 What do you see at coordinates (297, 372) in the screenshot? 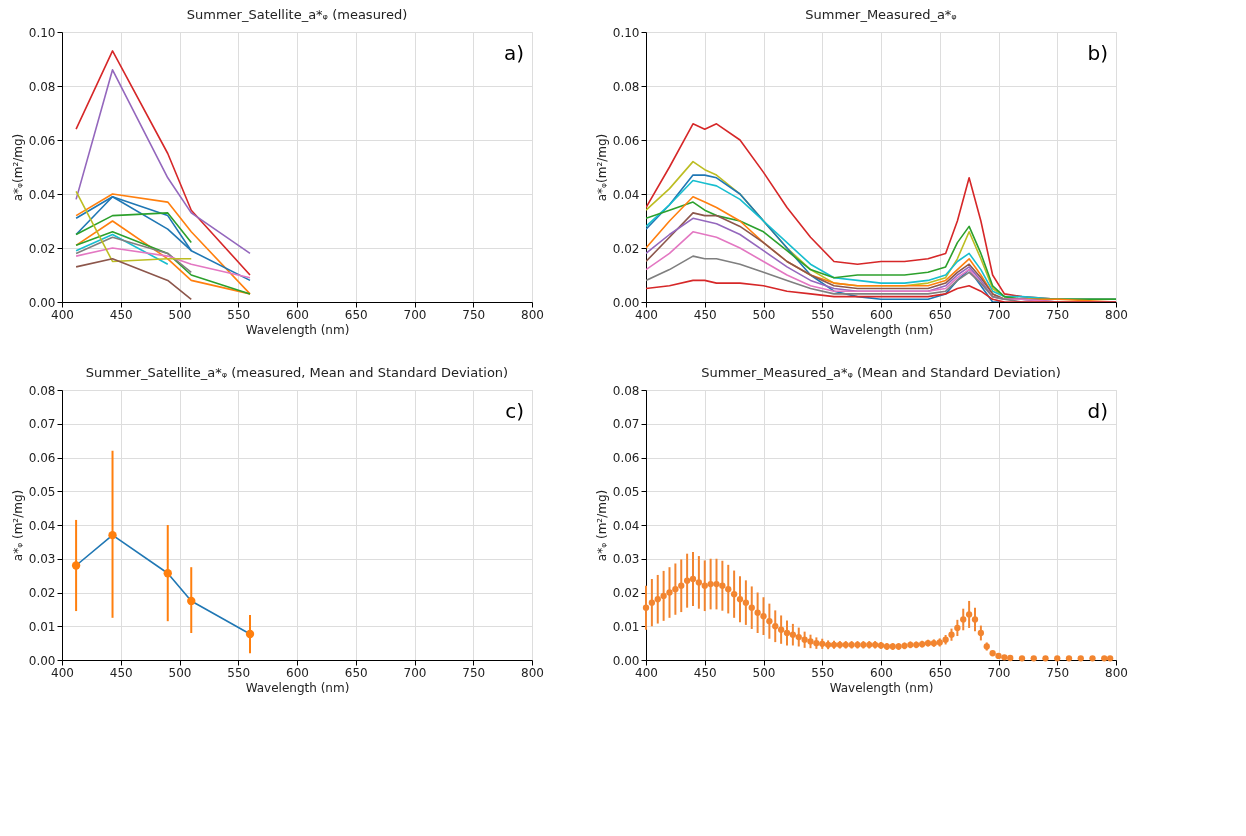
I see `chart-title: Summer_Satellite_a*ᵩ (measured, Mean and Standard Deviation)` at bounding box center [297, 372].